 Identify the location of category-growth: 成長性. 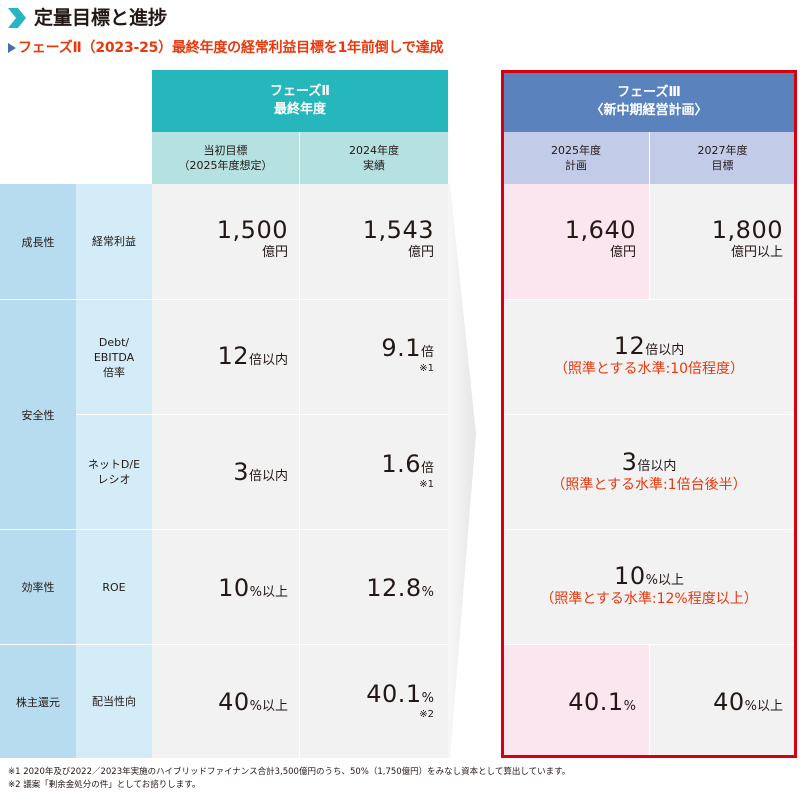
(38, 241).